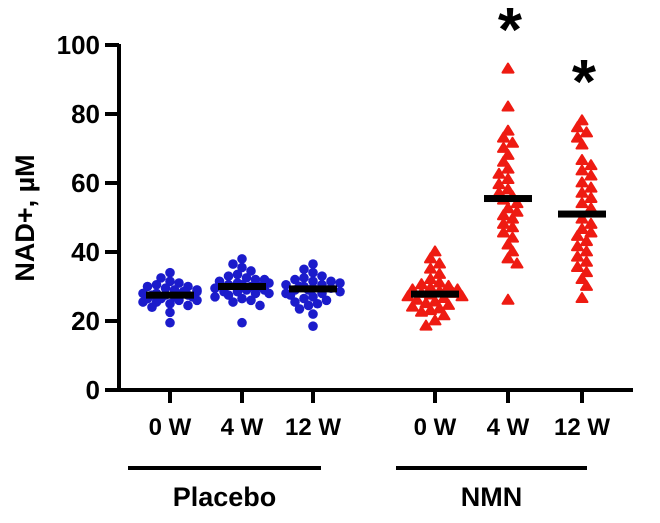 The width and height of the screenshot is (660, 523). What do you see at coordinates (584, 82) in the screenshot?
I see `significance-star: *` at bounding box center [584, 82].